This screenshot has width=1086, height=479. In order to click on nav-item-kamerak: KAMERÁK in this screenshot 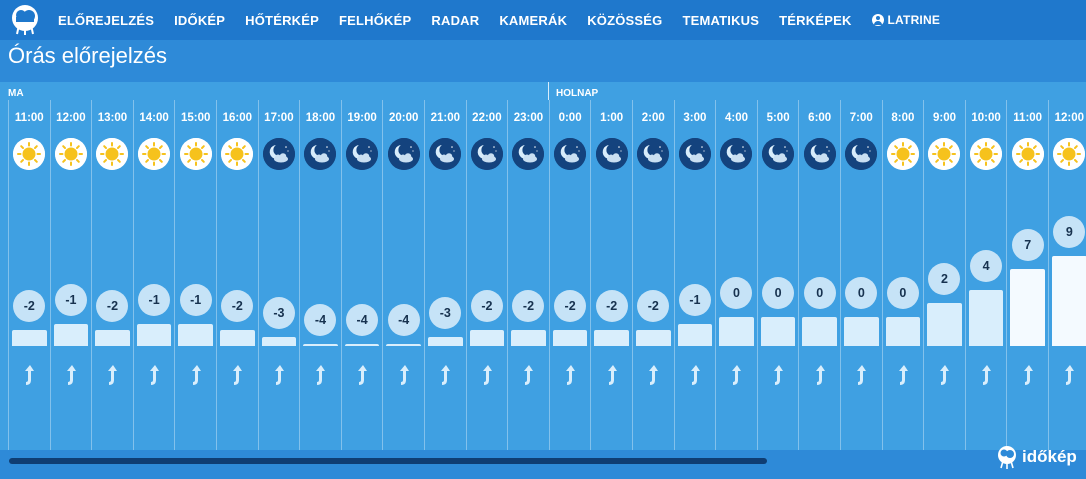, I will do `click(533, 20)`.